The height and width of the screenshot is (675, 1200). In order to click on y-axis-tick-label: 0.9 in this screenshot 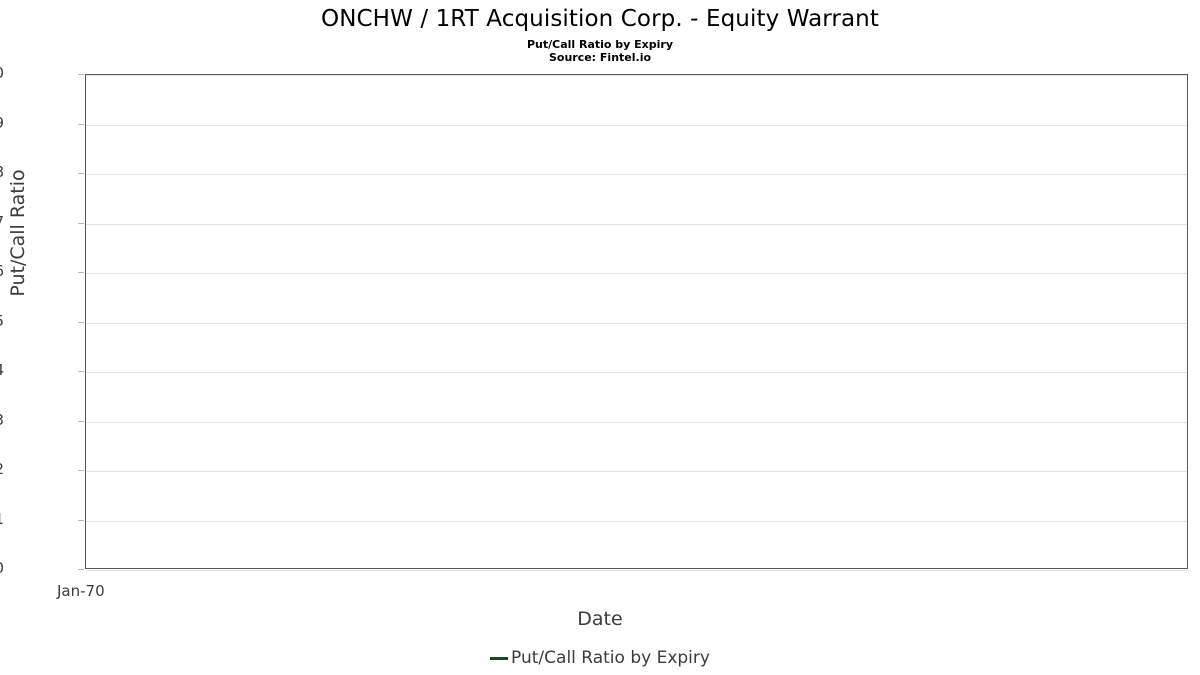, I will do `click(2, 123)`.